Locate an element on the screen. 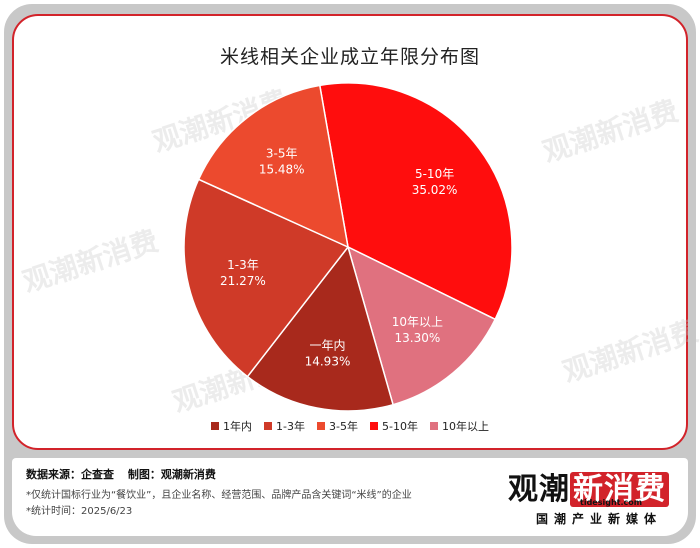  legend-item: 1-3年 is located at coordinates (284, 426).